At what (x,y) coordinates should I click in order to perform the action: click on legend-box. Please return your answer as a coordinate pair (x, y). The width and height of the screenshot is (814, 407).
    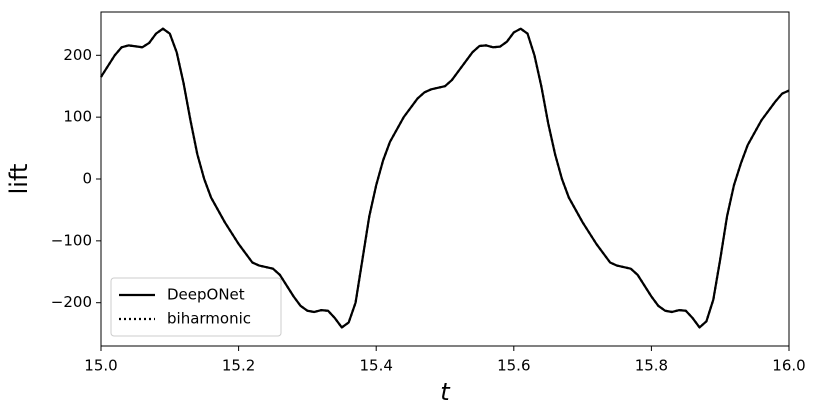
    Looking at the image, I should click on (196, 307).